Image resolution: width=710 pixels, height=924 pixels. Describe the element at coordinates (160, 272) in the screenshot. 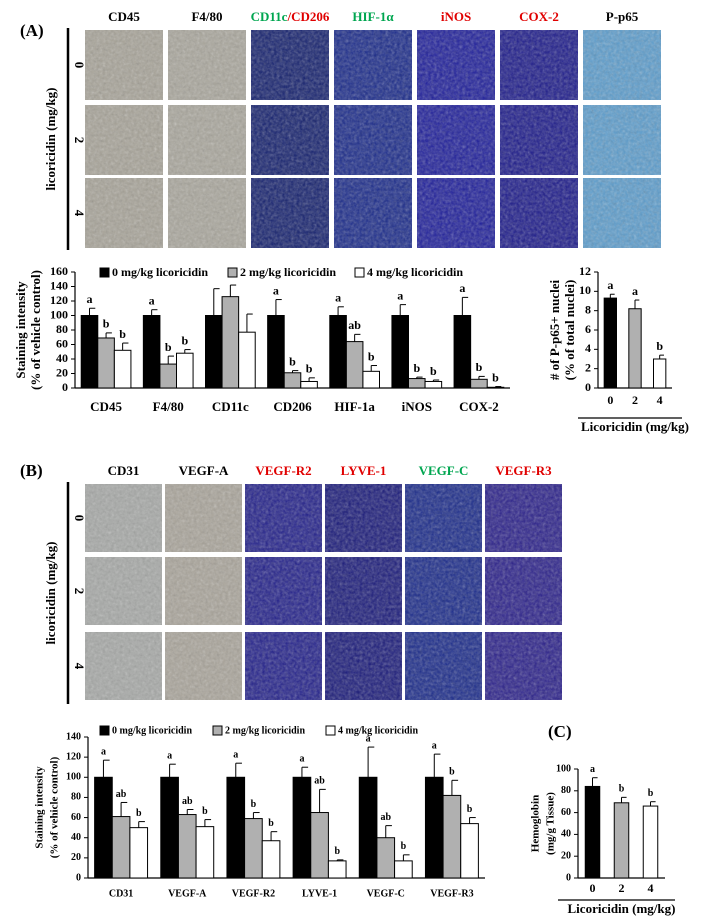

I see `legend-label: 0 mg/kg licoricidin` at that location.